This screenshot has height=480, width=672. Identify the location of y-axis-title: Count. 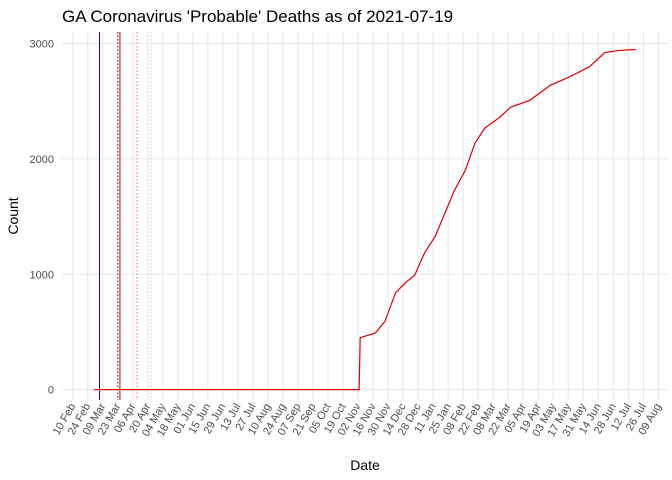
(13, 215).